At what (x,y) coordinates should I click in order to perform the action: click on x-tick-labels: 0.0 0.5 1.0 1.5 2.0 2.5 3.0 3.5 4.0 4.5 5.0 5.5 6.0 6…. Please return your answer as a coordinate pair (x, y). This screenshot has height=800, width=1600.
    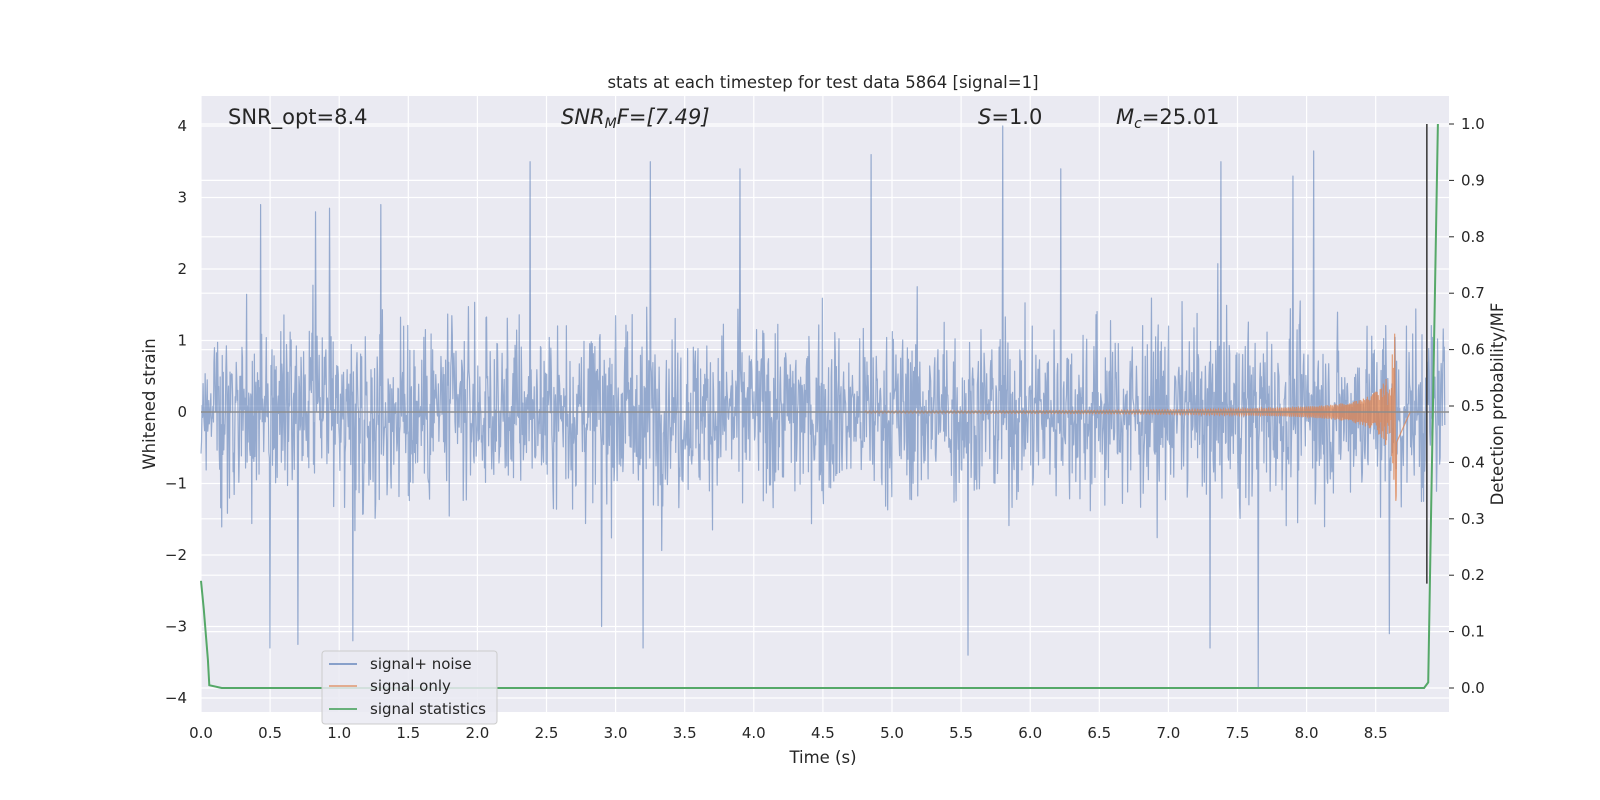
    Looking at the image, I should click on (788, 733).